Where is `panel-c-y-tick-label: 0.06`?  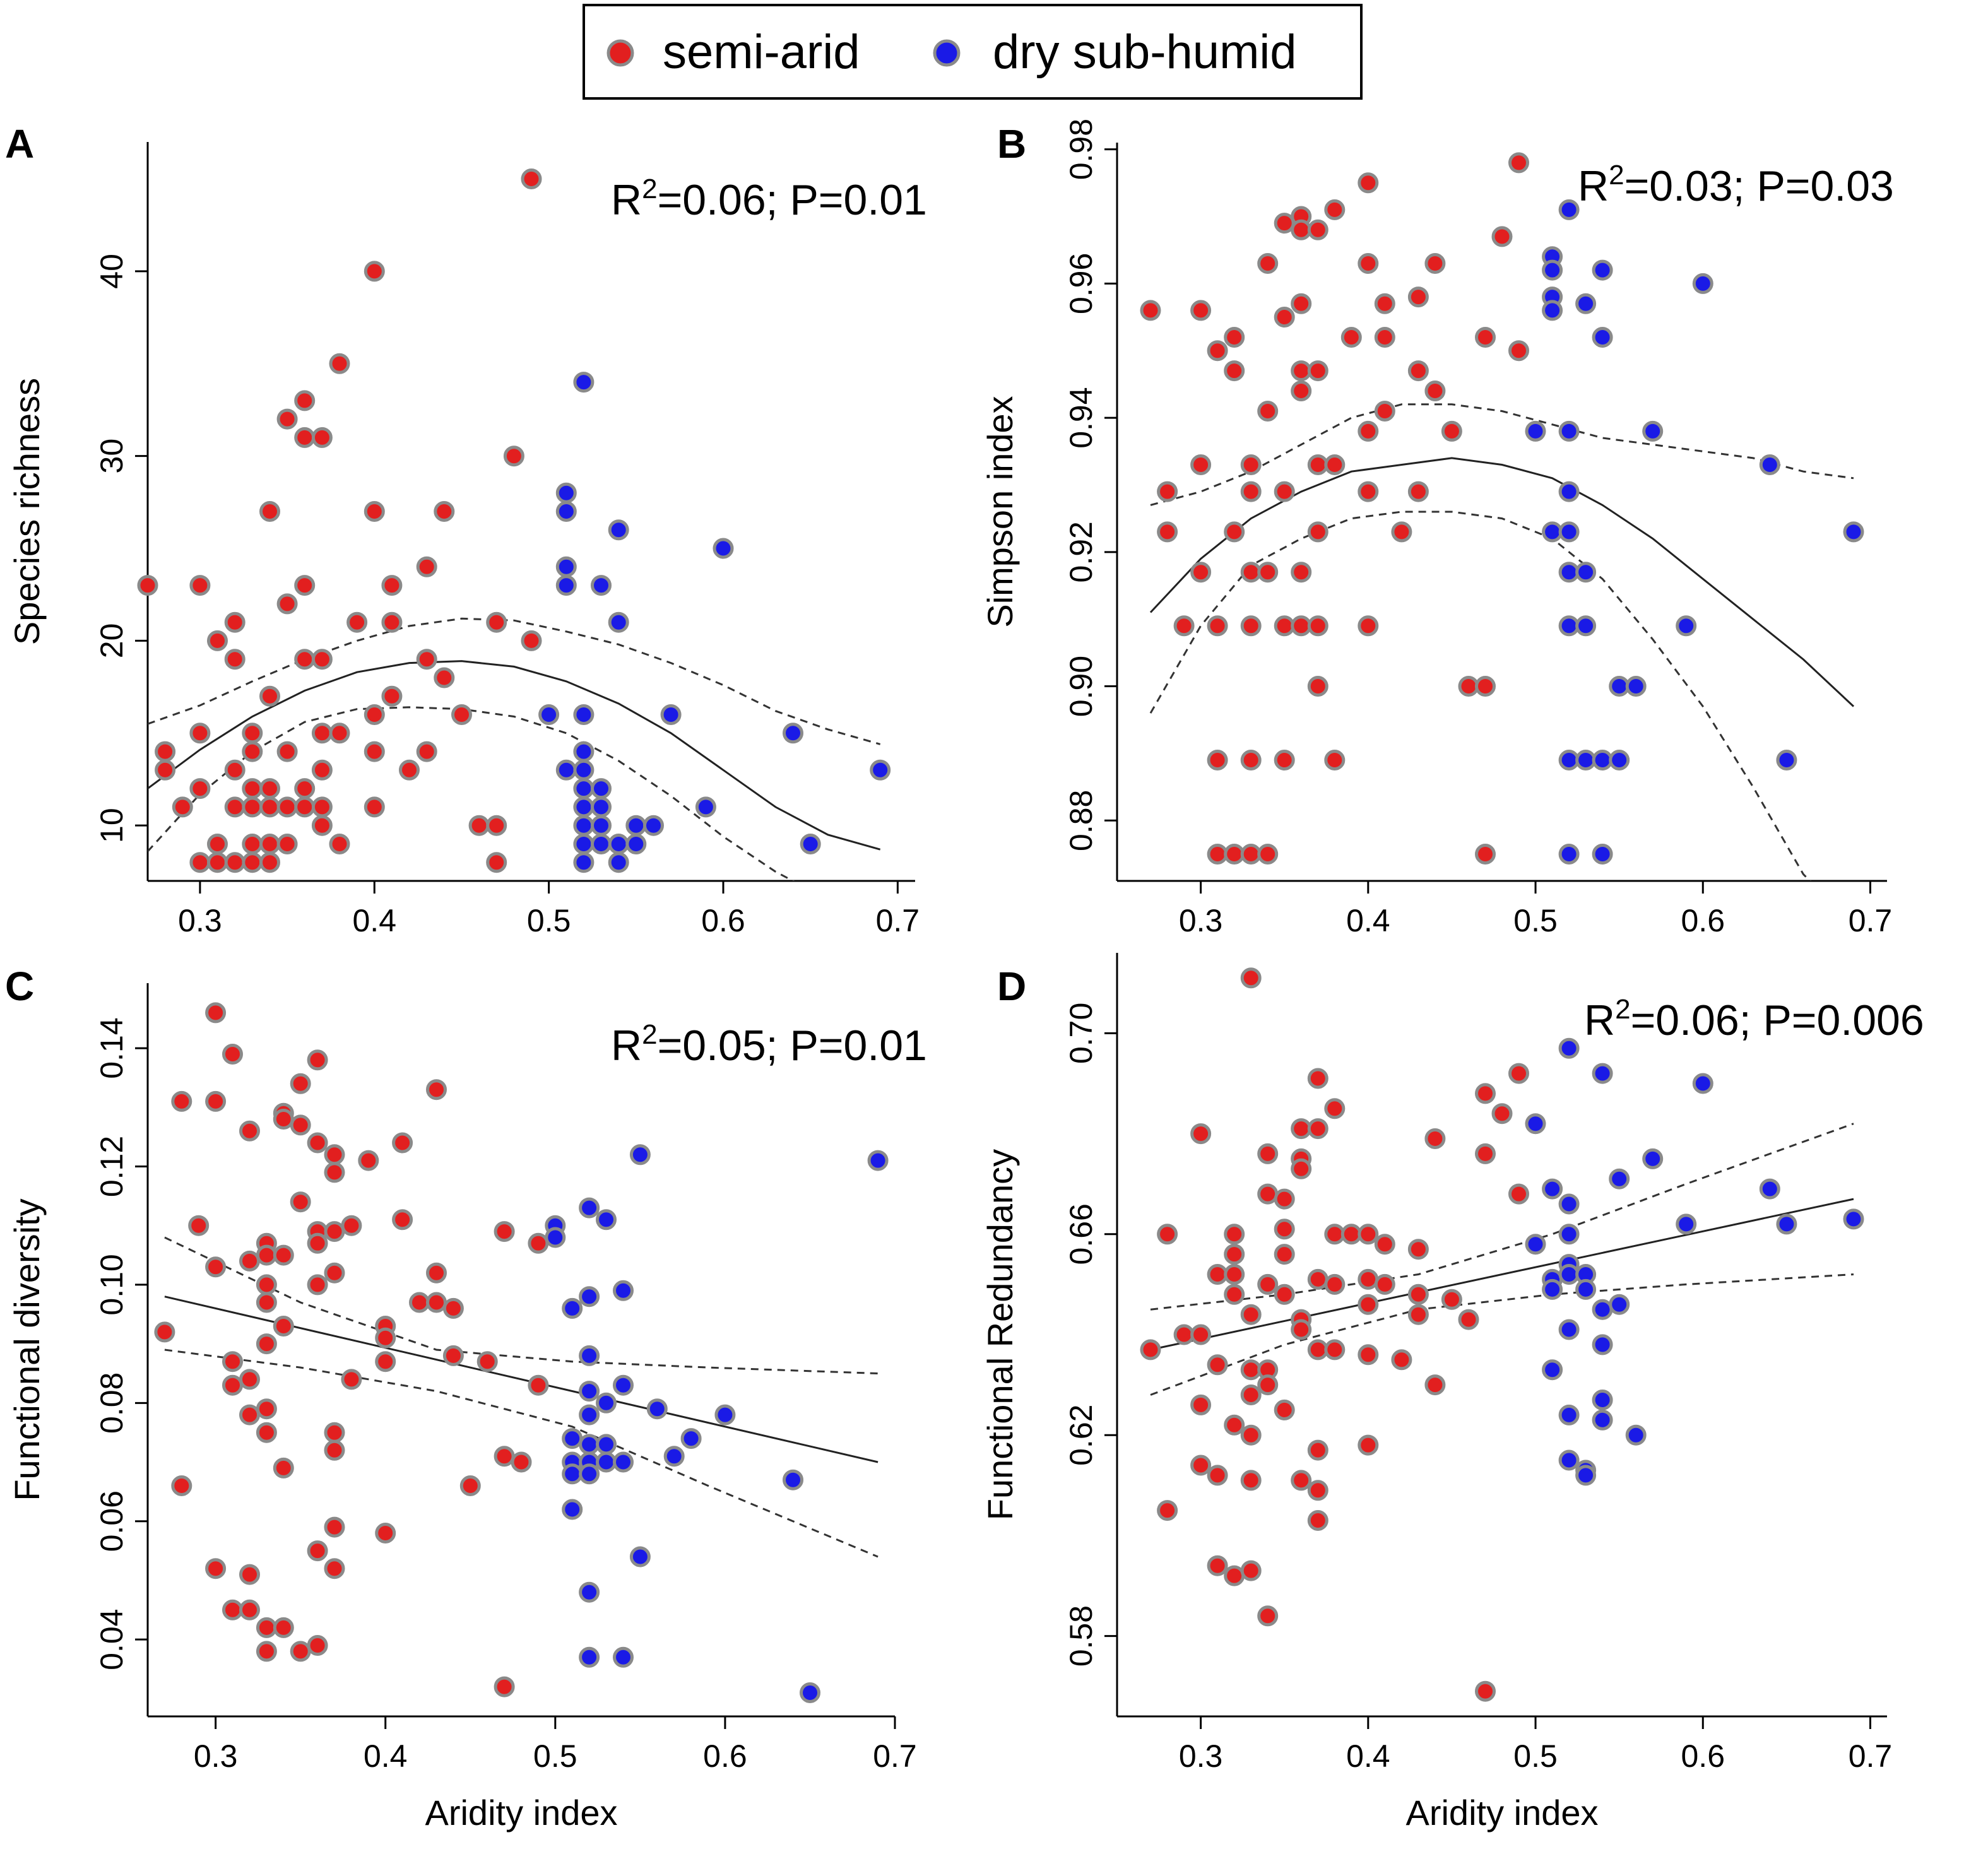
panel-c-y-tick-label: 0.06 is located at coordinates (111, 1521).